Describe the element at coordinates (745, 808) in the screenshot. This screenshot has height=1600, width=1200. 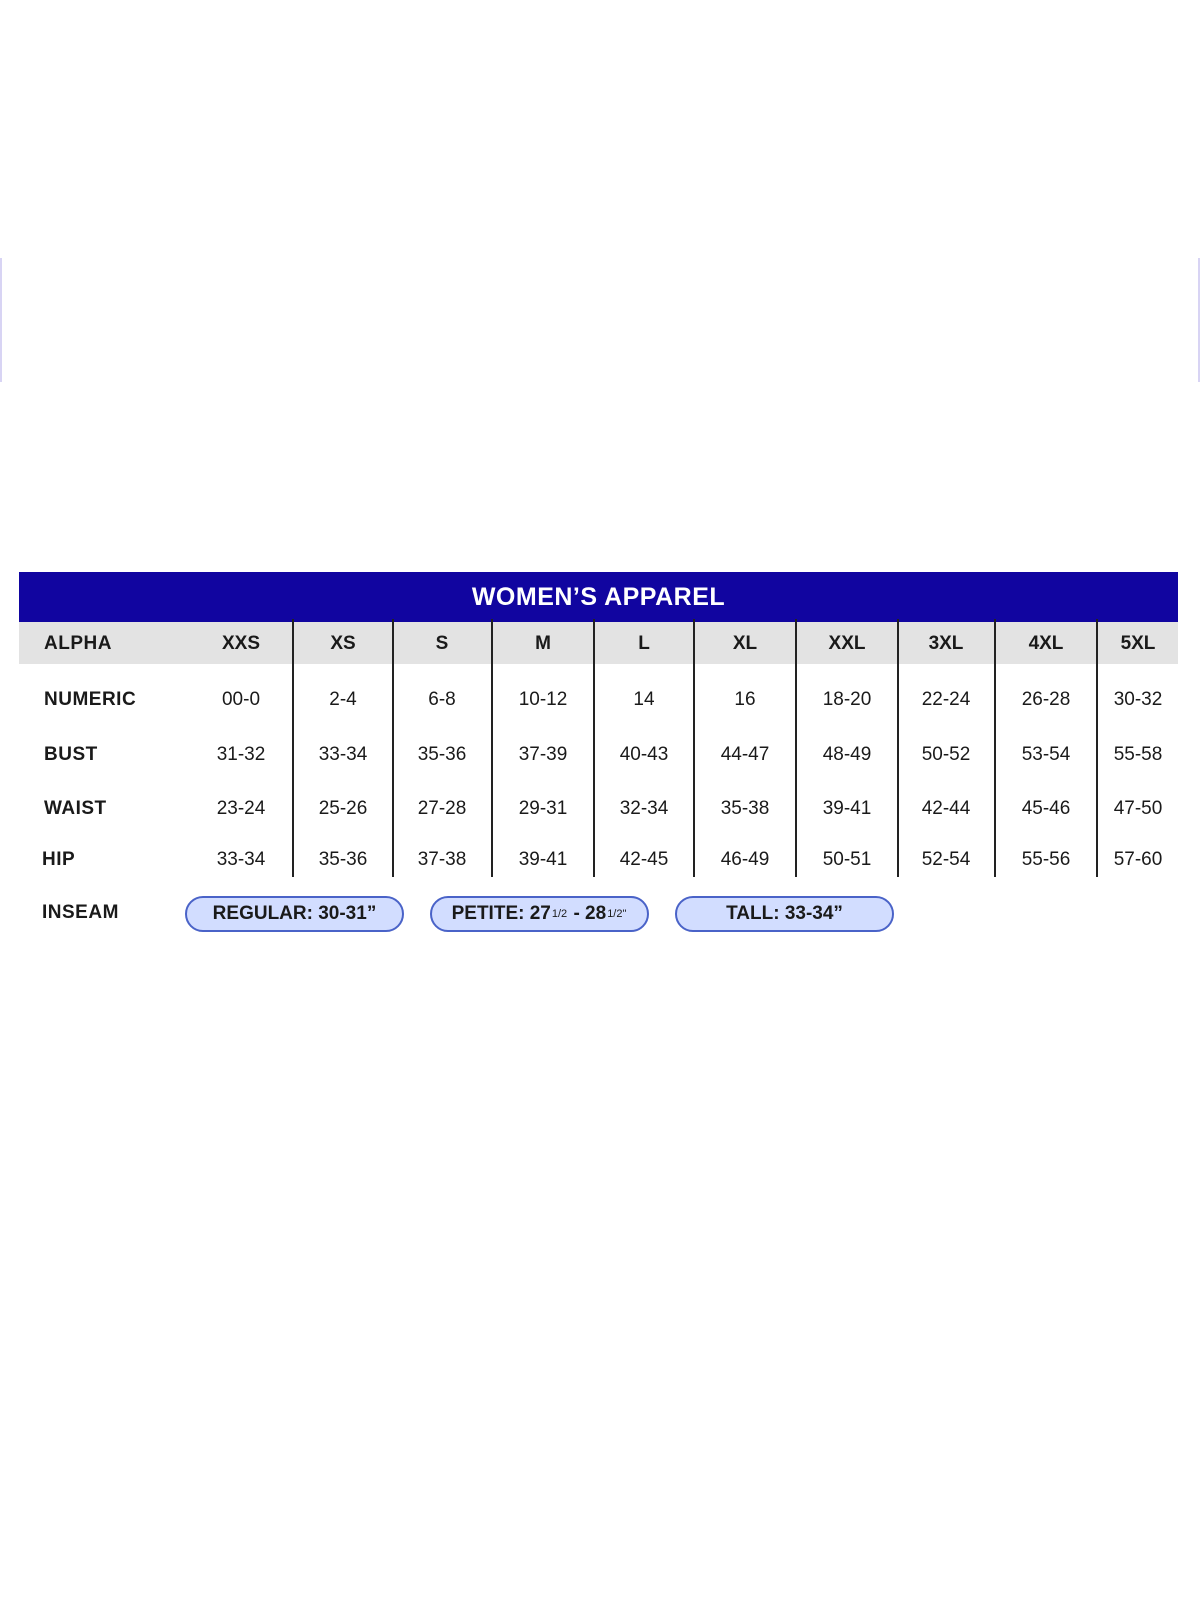
I see `size-value-cell: 35-38` at that location.